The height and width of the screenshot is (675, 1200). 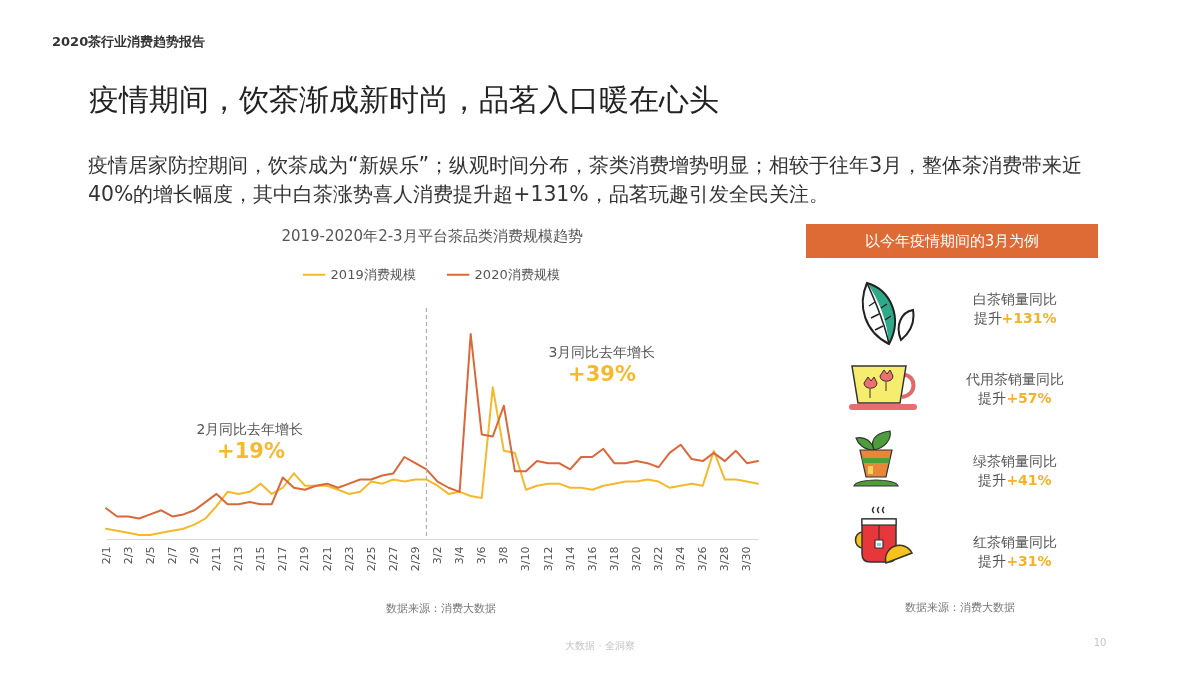 What do you see at coordinates (393, 559) in the screenshot?
I see `x-tick-label: 2/27` at bounding box center [393, 559].